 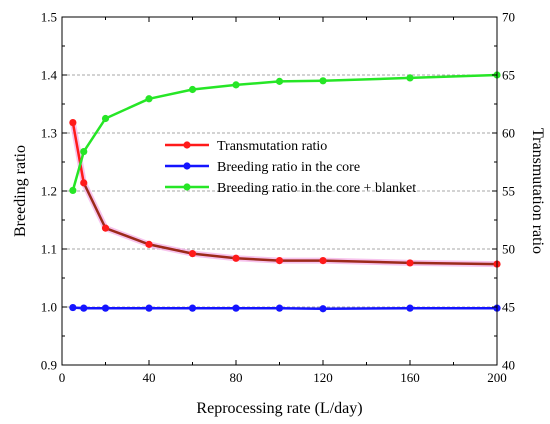 I want to click on legend-item: Transmutation ratio, so click(x=246, y=146).